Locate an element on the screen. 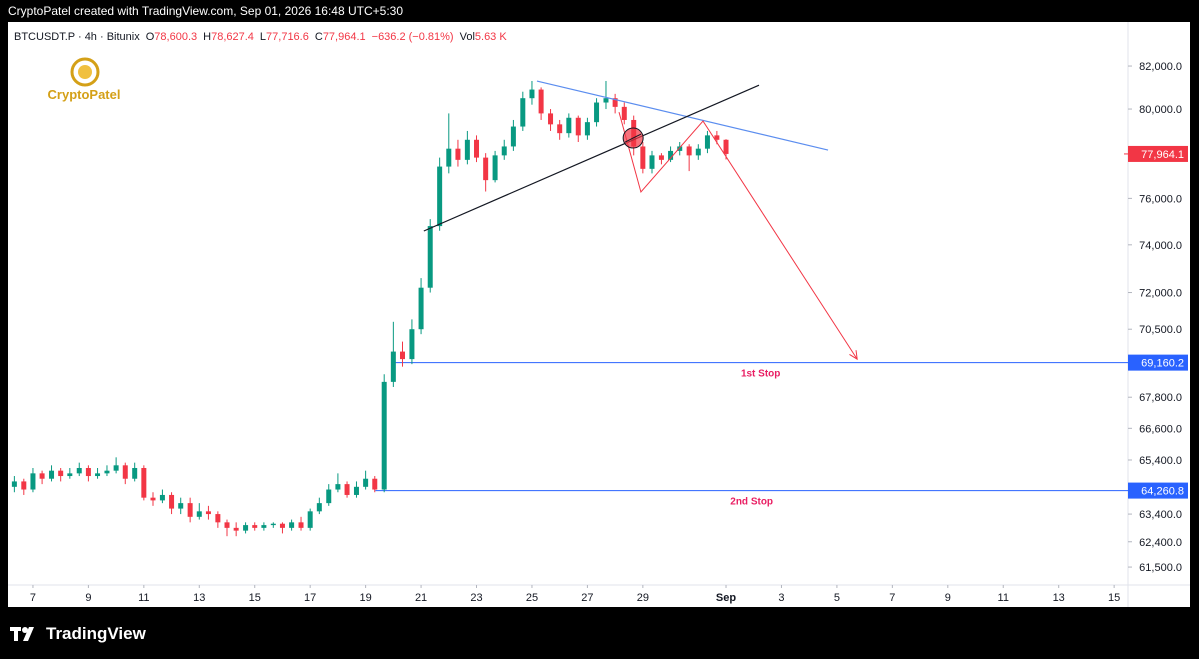 The width and height of the screenshot is (1199, 659). y-tick-label: 65,400.0 is located at coordinates (1160, 461).